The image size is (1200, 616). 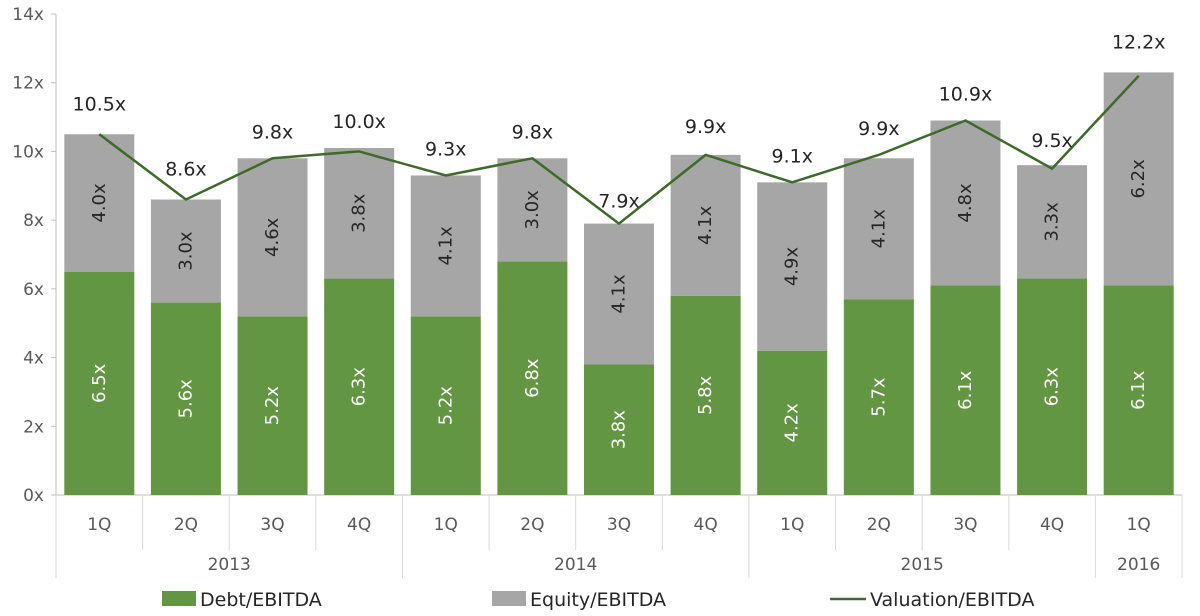 What do you see at coordinates (1138, 565) in the screenshot?
I see `x-group-label: 2016` at bounding box center [1138, 565].